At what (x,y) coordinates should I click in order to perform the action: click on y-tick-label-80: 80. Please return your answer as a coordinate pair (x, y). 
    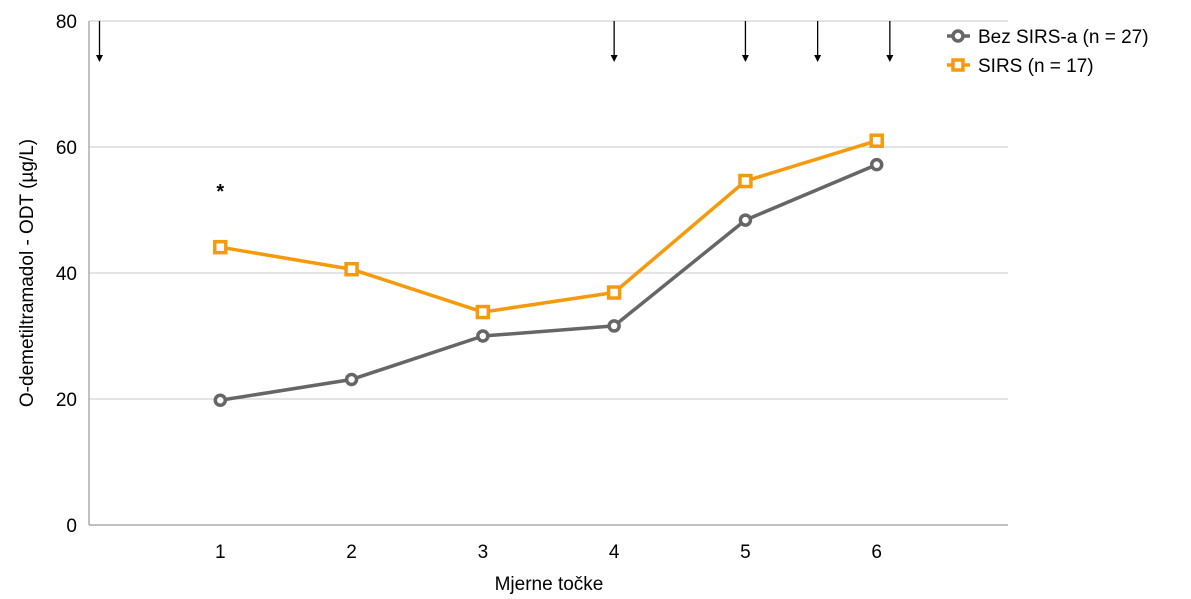
    Looking at the image, I should click on (66, 22).